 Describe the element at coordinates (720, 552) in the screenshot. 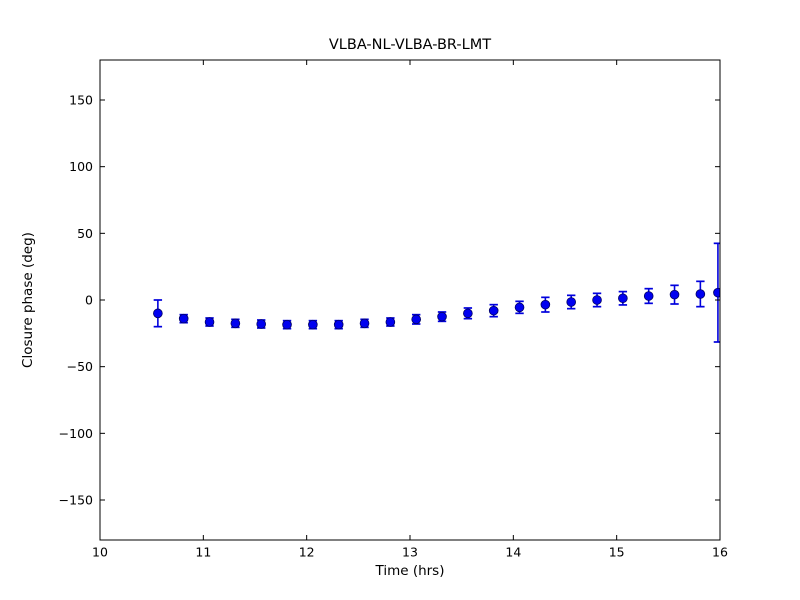

I see `x-tick-label: 16` at that location.